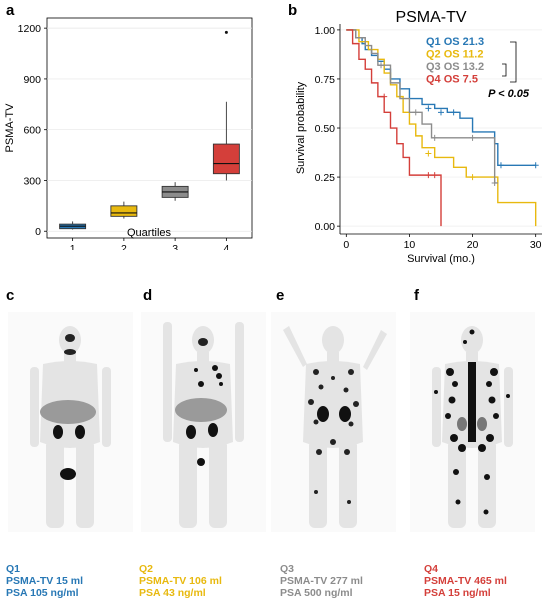 Image resolution: width=550 pixels, height=604 pixels. I want to click on pet-scan-q4, so click(472, 422).